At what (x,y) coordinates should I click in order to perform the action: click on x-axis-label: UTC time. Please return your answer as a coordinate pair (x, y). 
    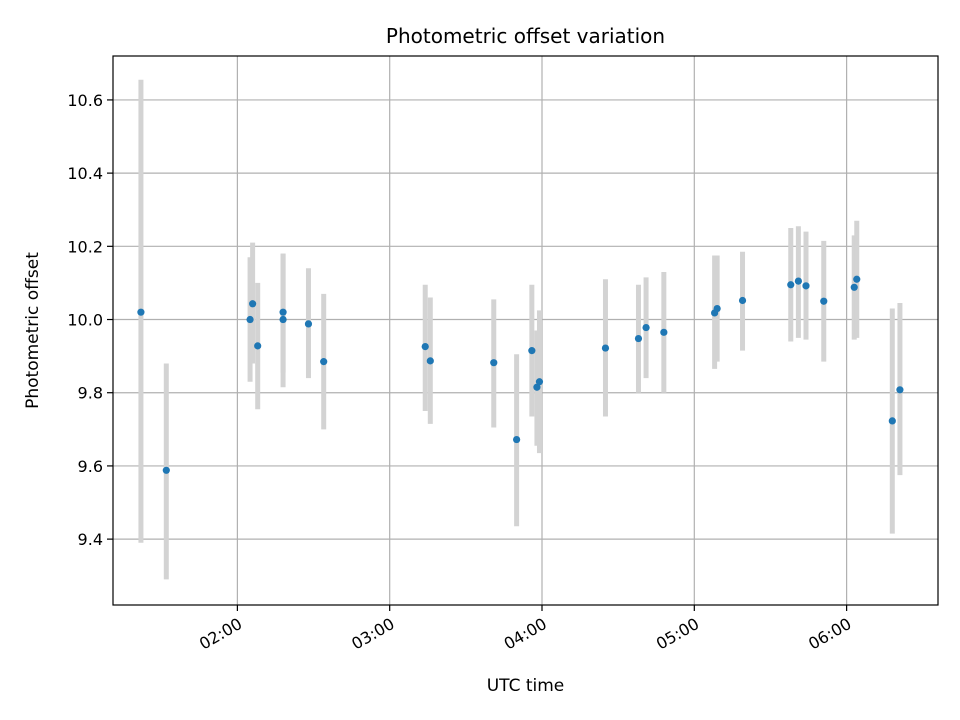
    Looking at the image, I should click on (526, 686).